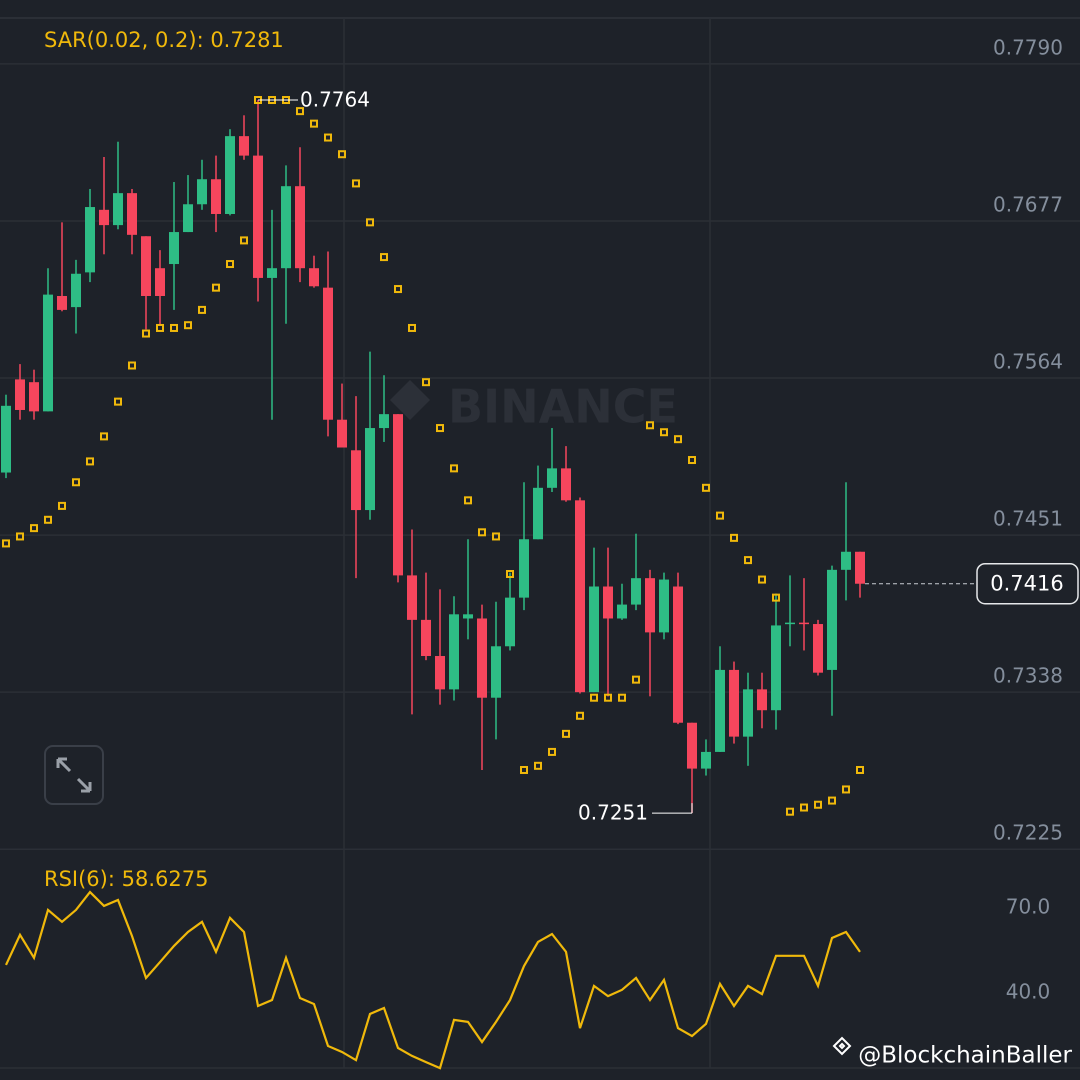  I want to click on y-tick-label: 0.7225, so click(1028, 833).